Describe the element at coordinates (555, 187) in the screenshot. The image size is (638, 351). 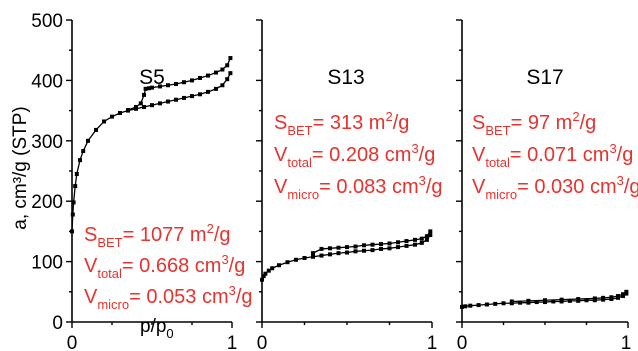
I see `annotation-vmicro: Vmicro= 0.030 cm3/g` at that location.